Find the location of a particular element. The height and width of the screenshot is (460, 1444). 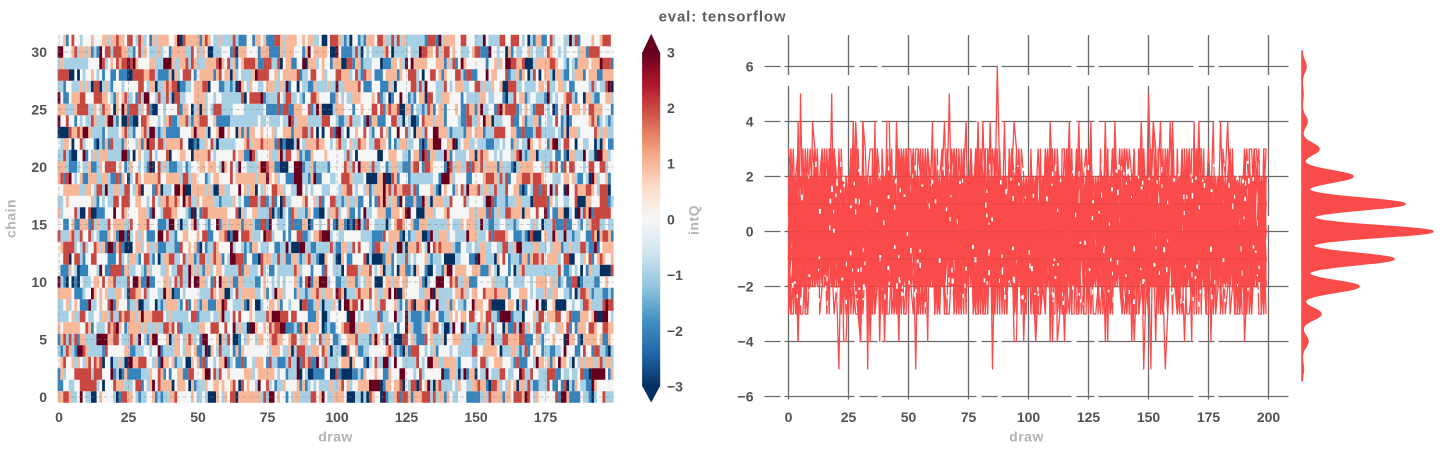

svg-text: 10 is located at coordinates (39, 282).